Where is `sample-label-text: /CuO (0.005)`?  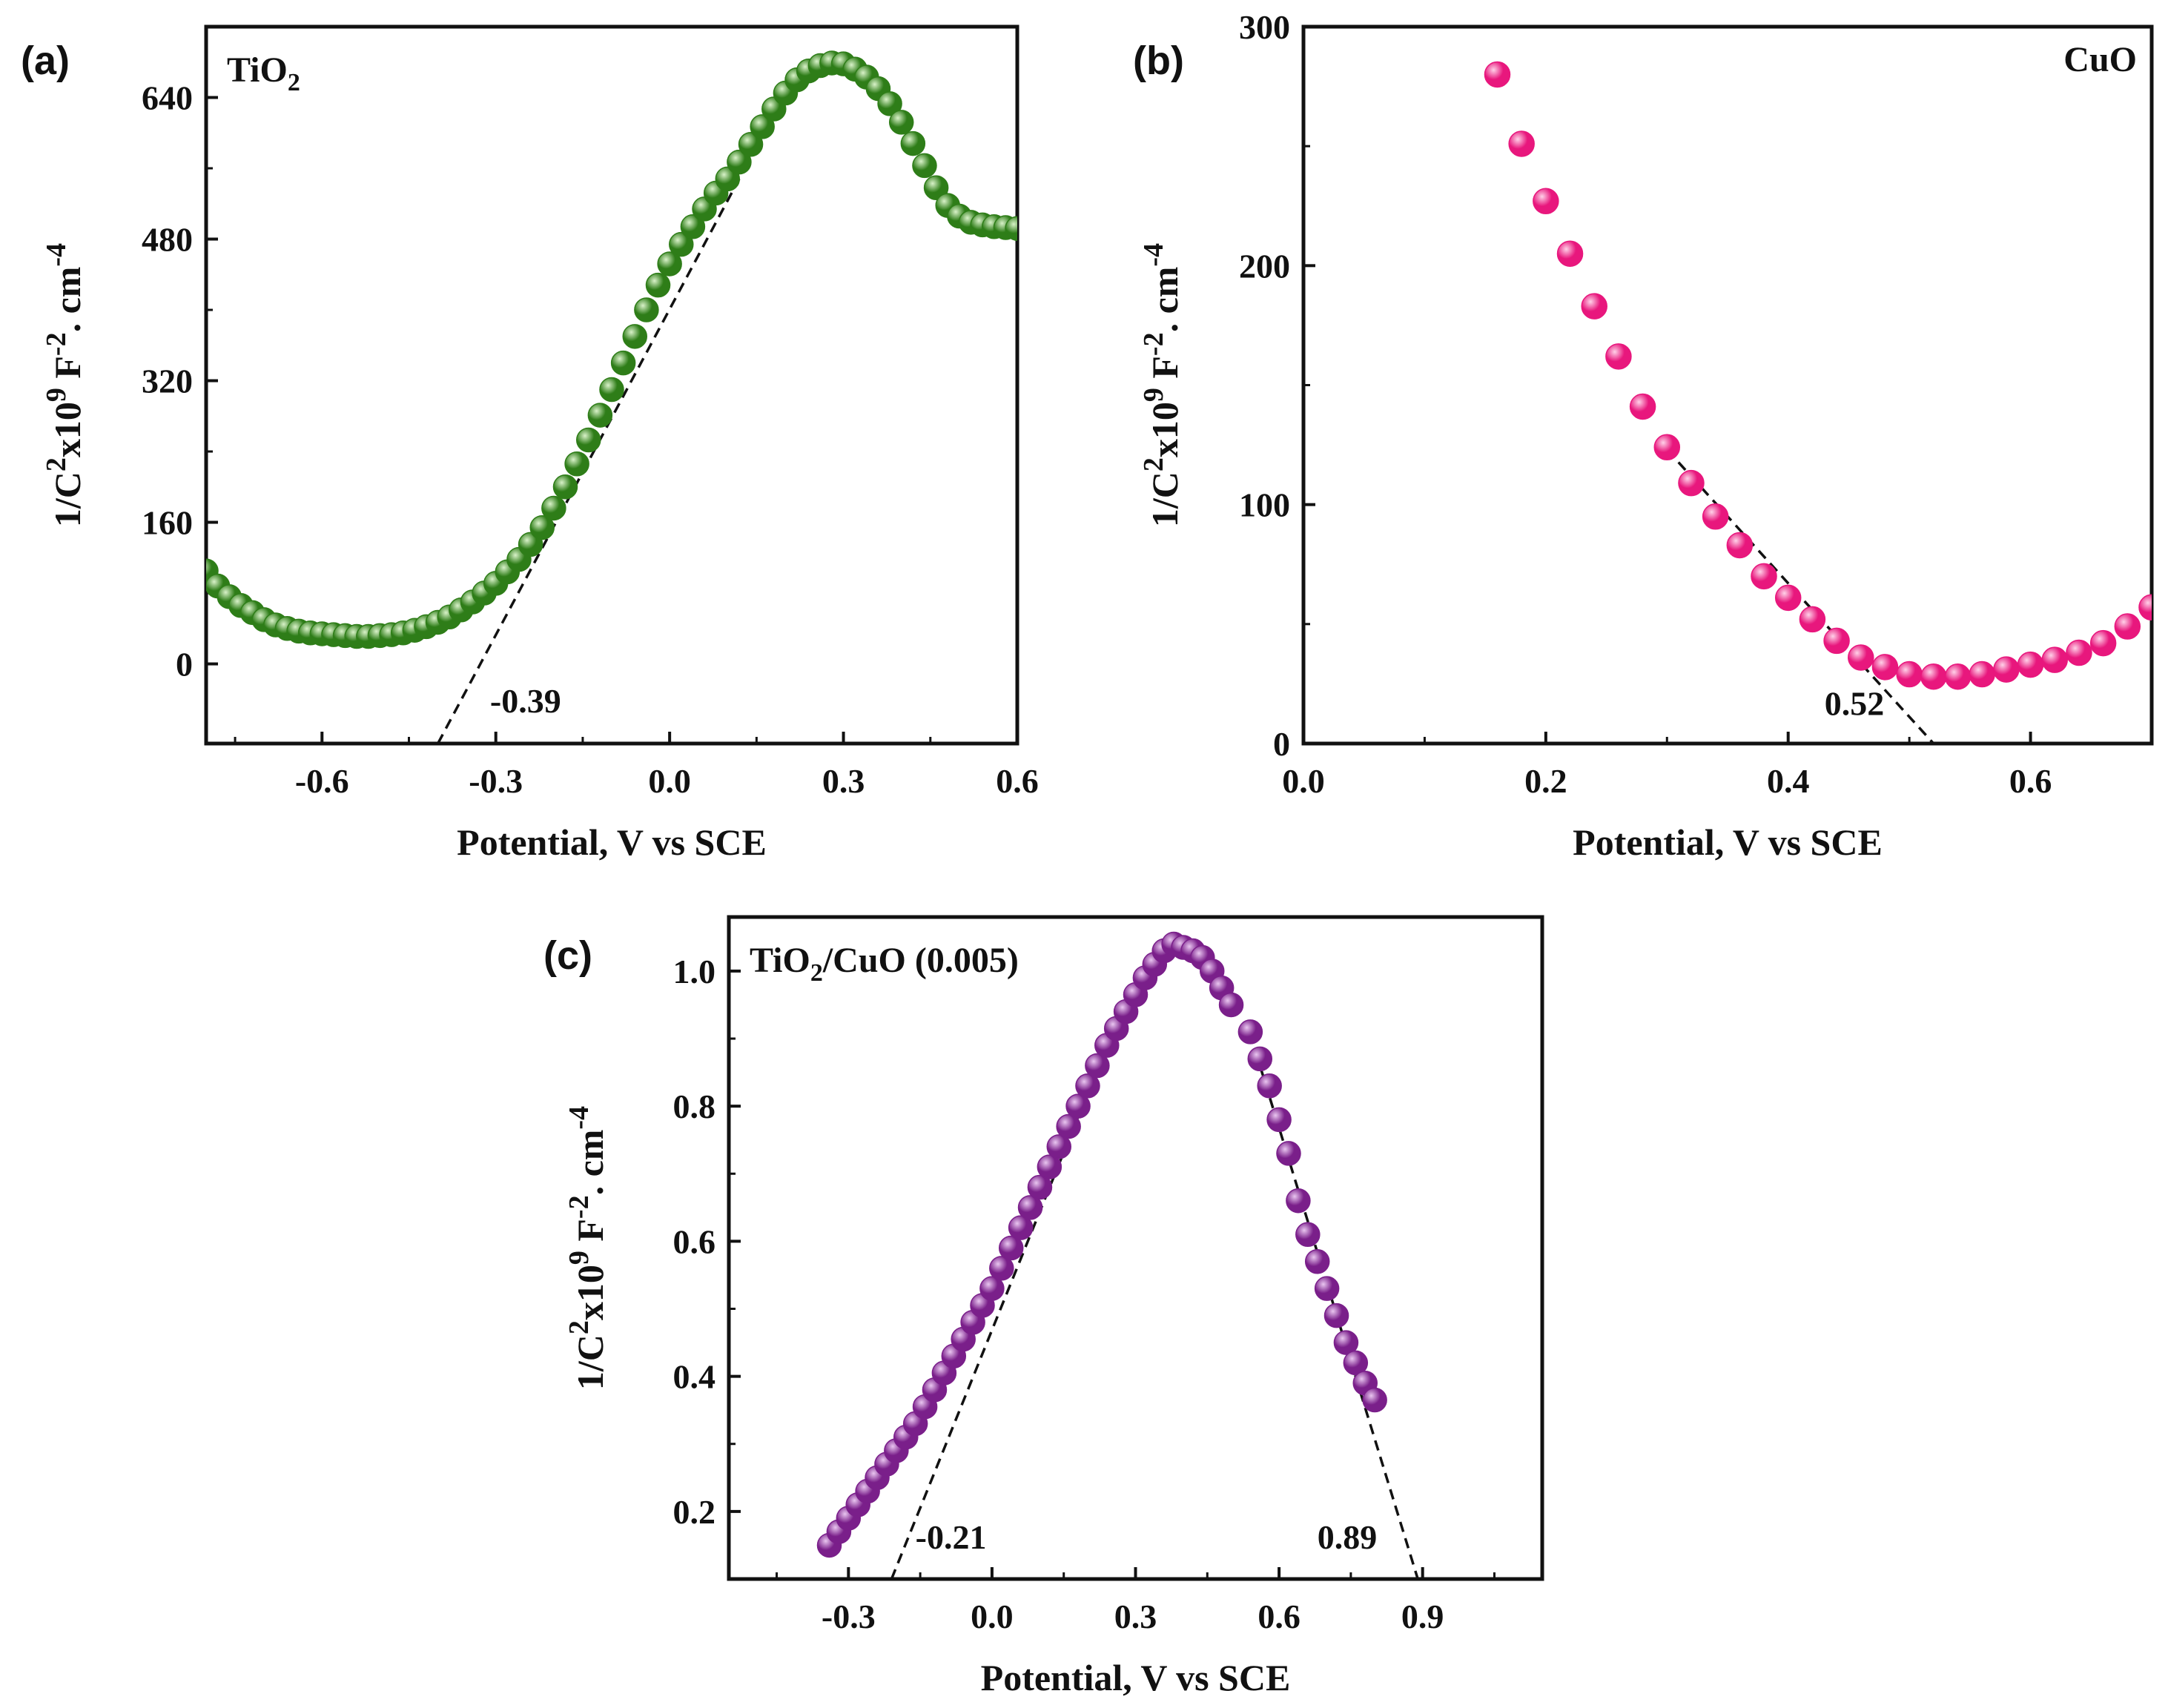
sample-label-text: /CuO (0.005) is located at coordinates (920, 960).